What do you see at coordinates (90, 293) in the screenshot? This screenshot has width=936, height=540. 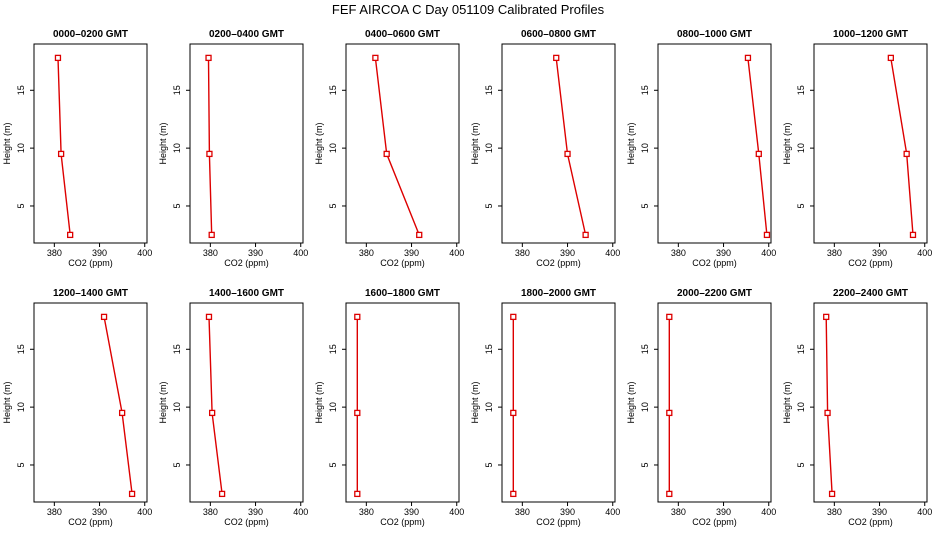 I see `panel-title: 1200–1400 GMT` at bounding box center [90, 293].